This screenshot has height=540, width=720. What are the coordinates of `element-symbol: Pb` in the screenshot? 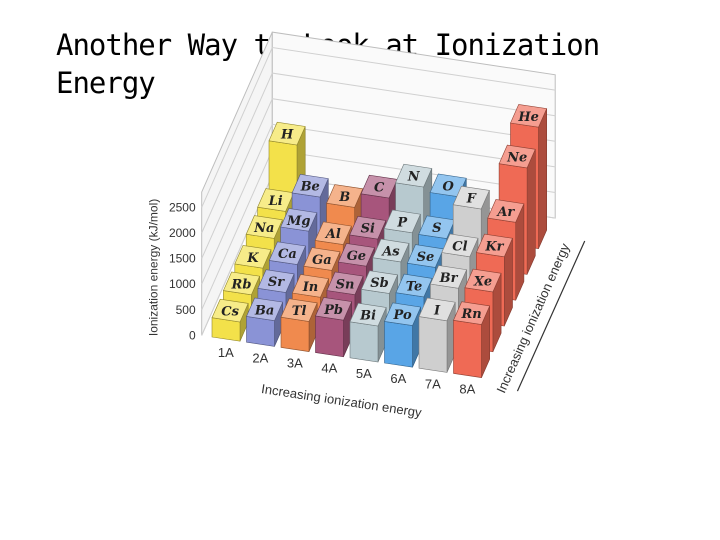 It's located at (333, 310).